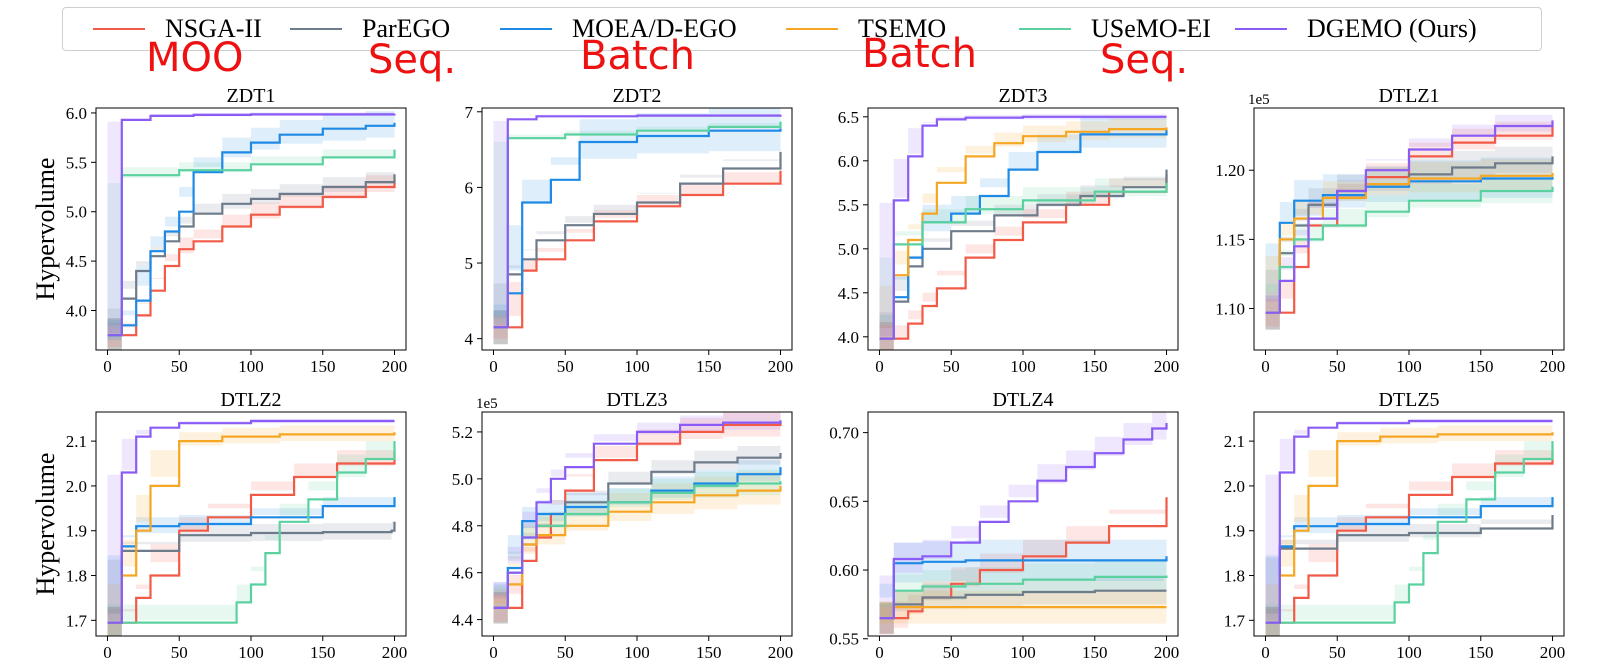 The width and height of the screenshot is (1611, 672). Describe the element at coordinates (1023, 612) in the screenshot. I see `series-band-tsemo` at that location.